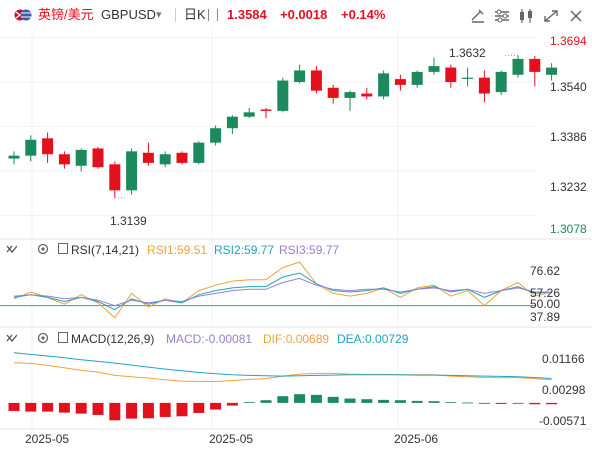 This screenshot has width=592, height=452. I want to click on macd-value: -0.00081, so click(228, 339).